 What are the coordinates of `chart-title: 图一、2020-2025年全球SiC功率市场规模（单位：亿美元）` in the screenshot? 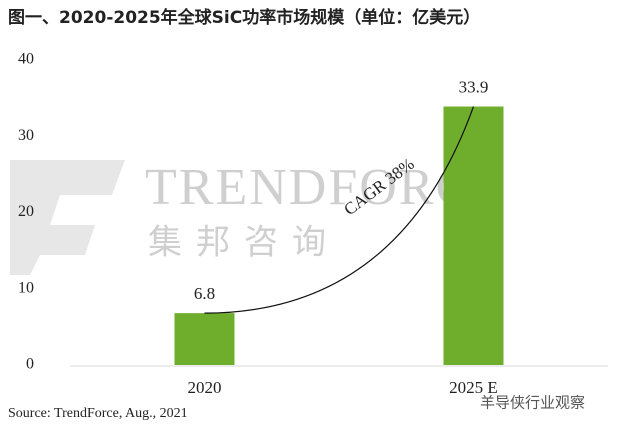 It's located at (244, 17).